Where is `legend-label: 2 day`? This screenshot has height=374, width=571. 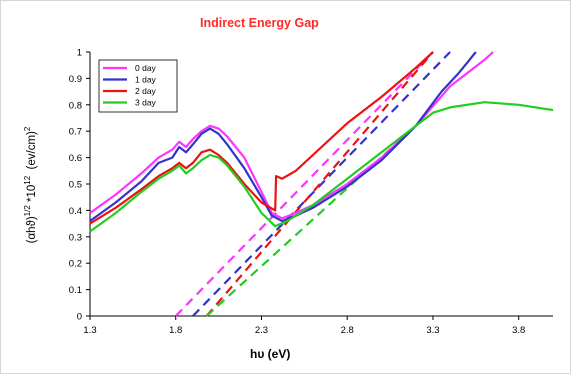
legend-label: 2 day is located at coordinates (146, 91).